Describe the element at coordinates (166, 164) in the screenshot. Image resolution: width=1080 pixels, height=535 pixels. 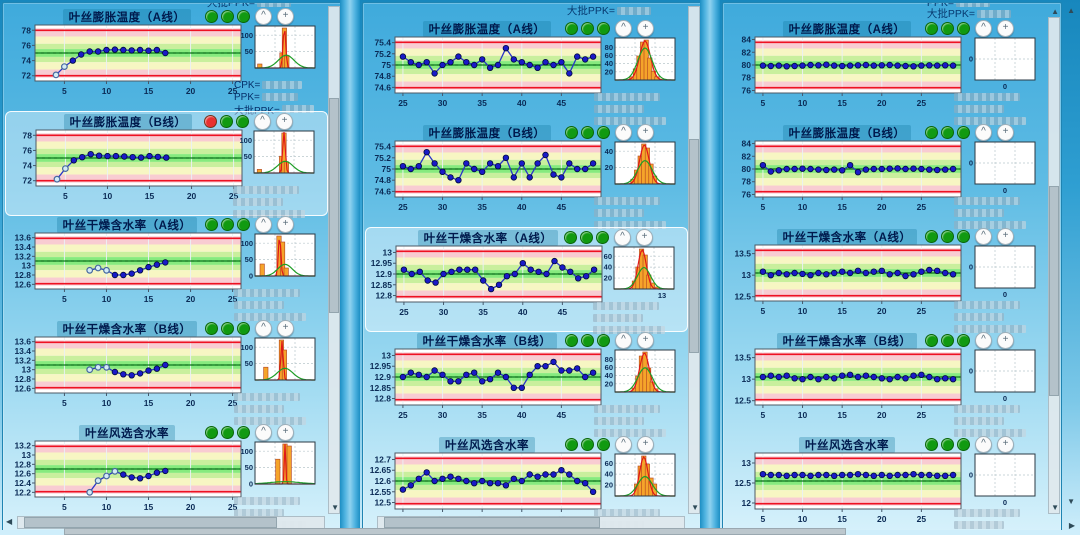
I see `chart-row-p1-r2: 叶丝膨胀温度（B线） ^ +5 10 15 20 25 72 74 76 78 50 100` at that location.